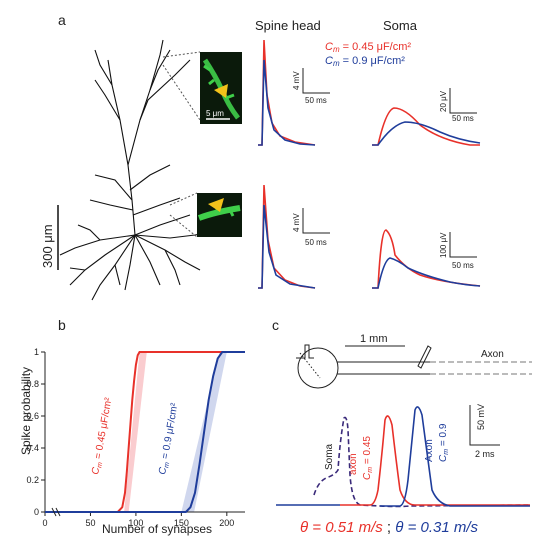  Describe the element at coordinates (374, 339) in the screenshot. I see `mm-scale-label: 1 mm` at that location.